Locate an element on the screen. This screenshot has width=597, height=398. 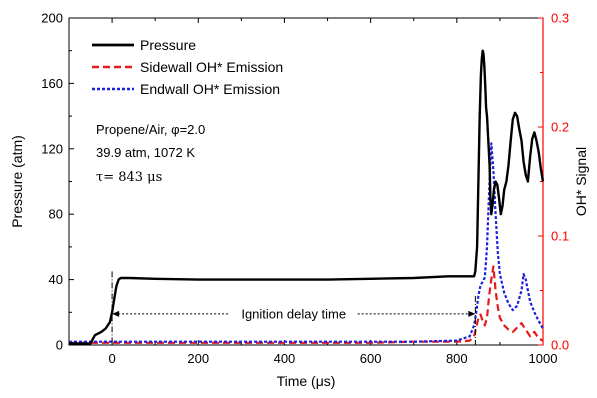
y-right-tick-label: 0.0 is located at coordinates (560, 345).